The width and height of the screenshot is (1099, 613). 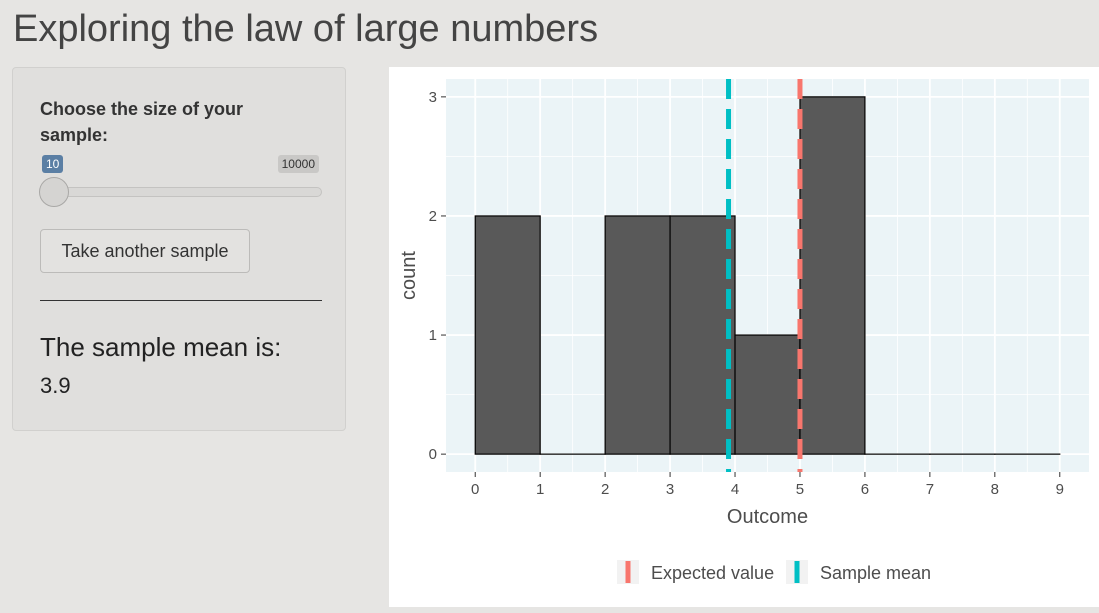 I want to click on slider-label: Choose the size of your sample:, so click(x=142, y=122).